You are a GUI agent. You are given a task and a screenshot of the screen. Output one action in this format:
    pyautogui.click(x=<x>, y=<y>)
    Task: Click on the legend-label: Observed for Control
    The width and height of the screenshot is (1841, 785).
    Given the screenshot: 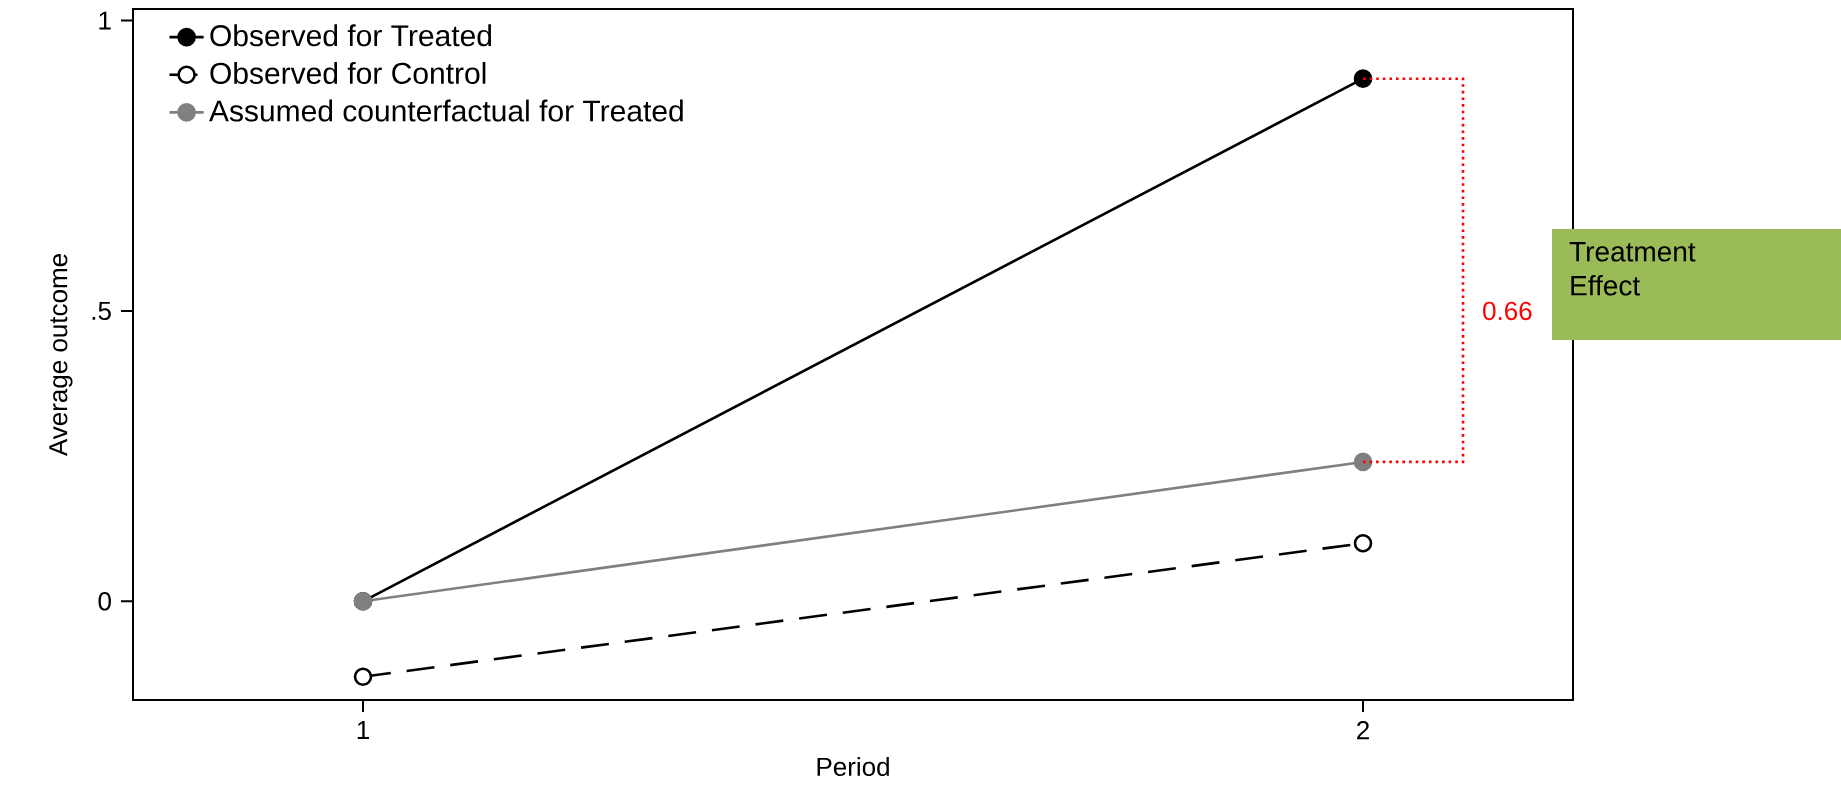 What is the action you would take?
    pyautogui.click(x=348, y=73)
    